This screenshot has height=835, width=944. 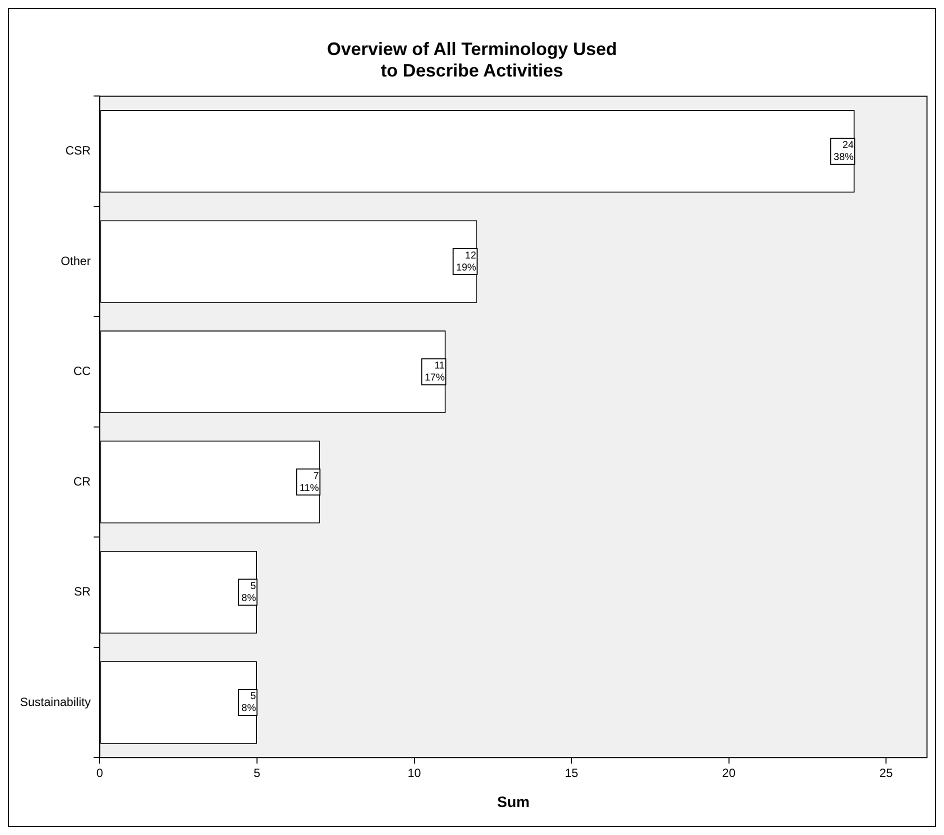 What do you see at coordinates (472, 59) in the screenshot?
I see `chart-title: Overview of All Terminology Used to Describe Activities` at bounding box center [472, 59].